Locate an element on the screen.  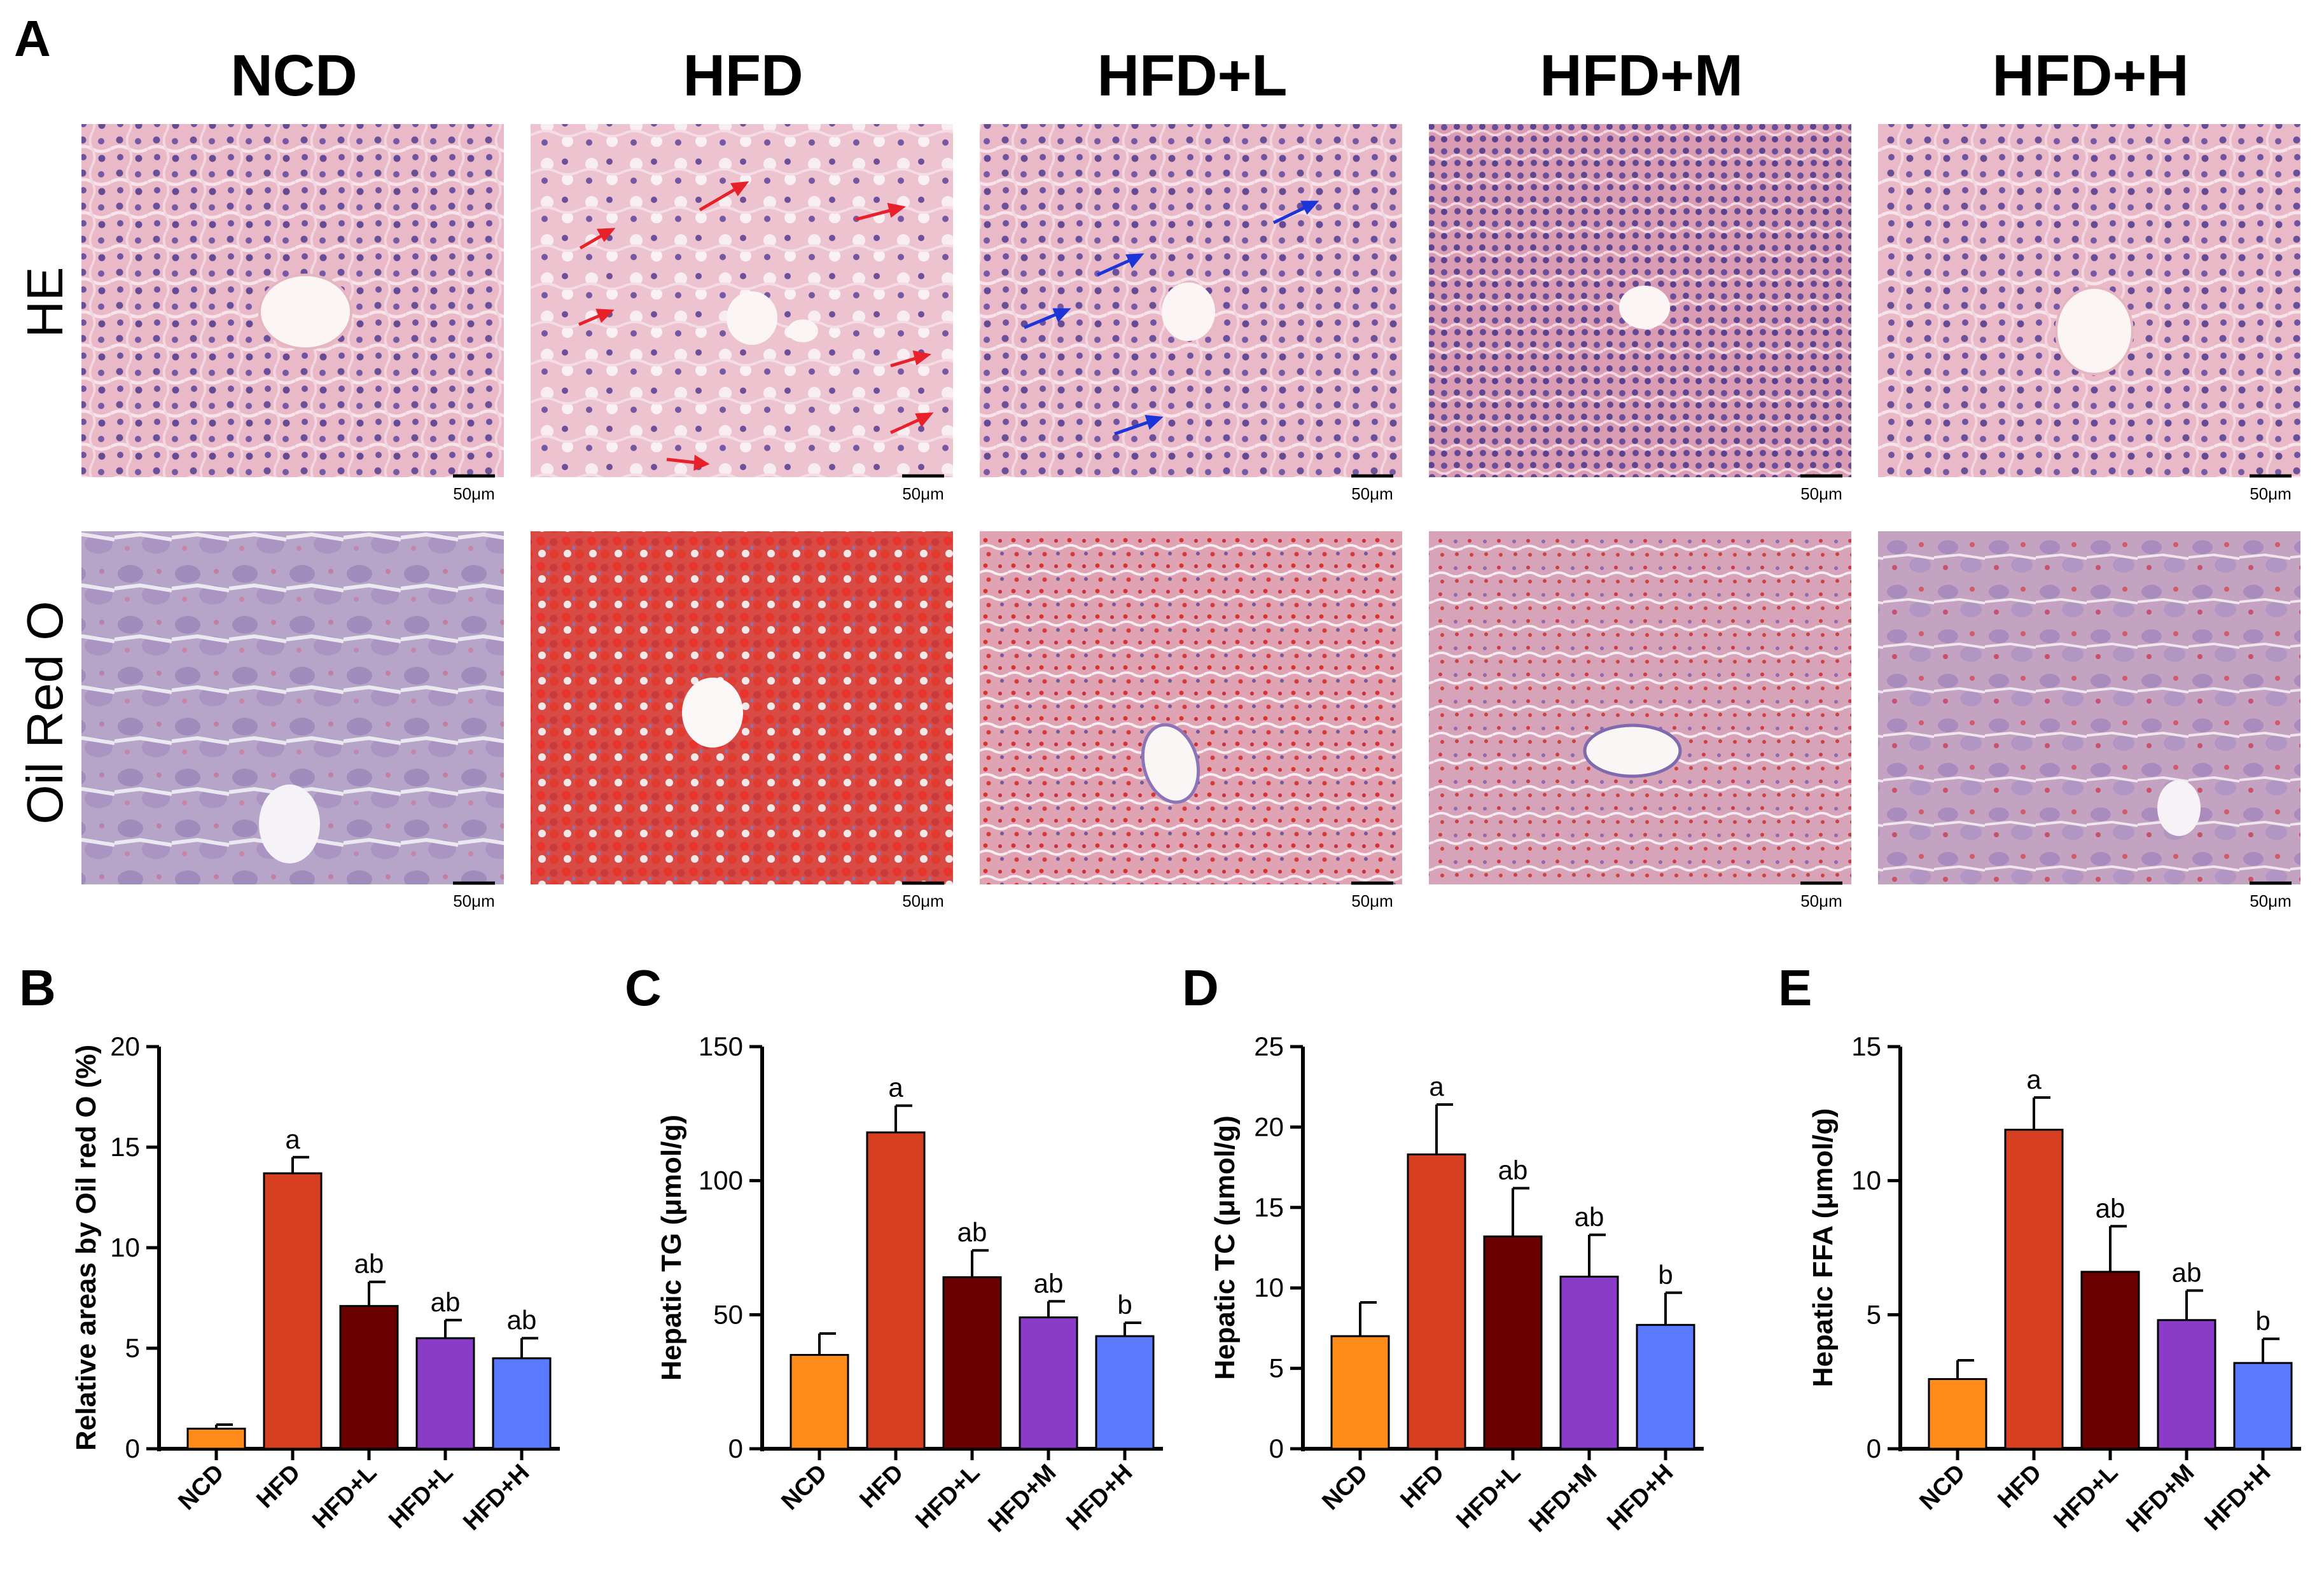
scale-bar-he-ncd: 50μm is located at coordinates (474, 488).